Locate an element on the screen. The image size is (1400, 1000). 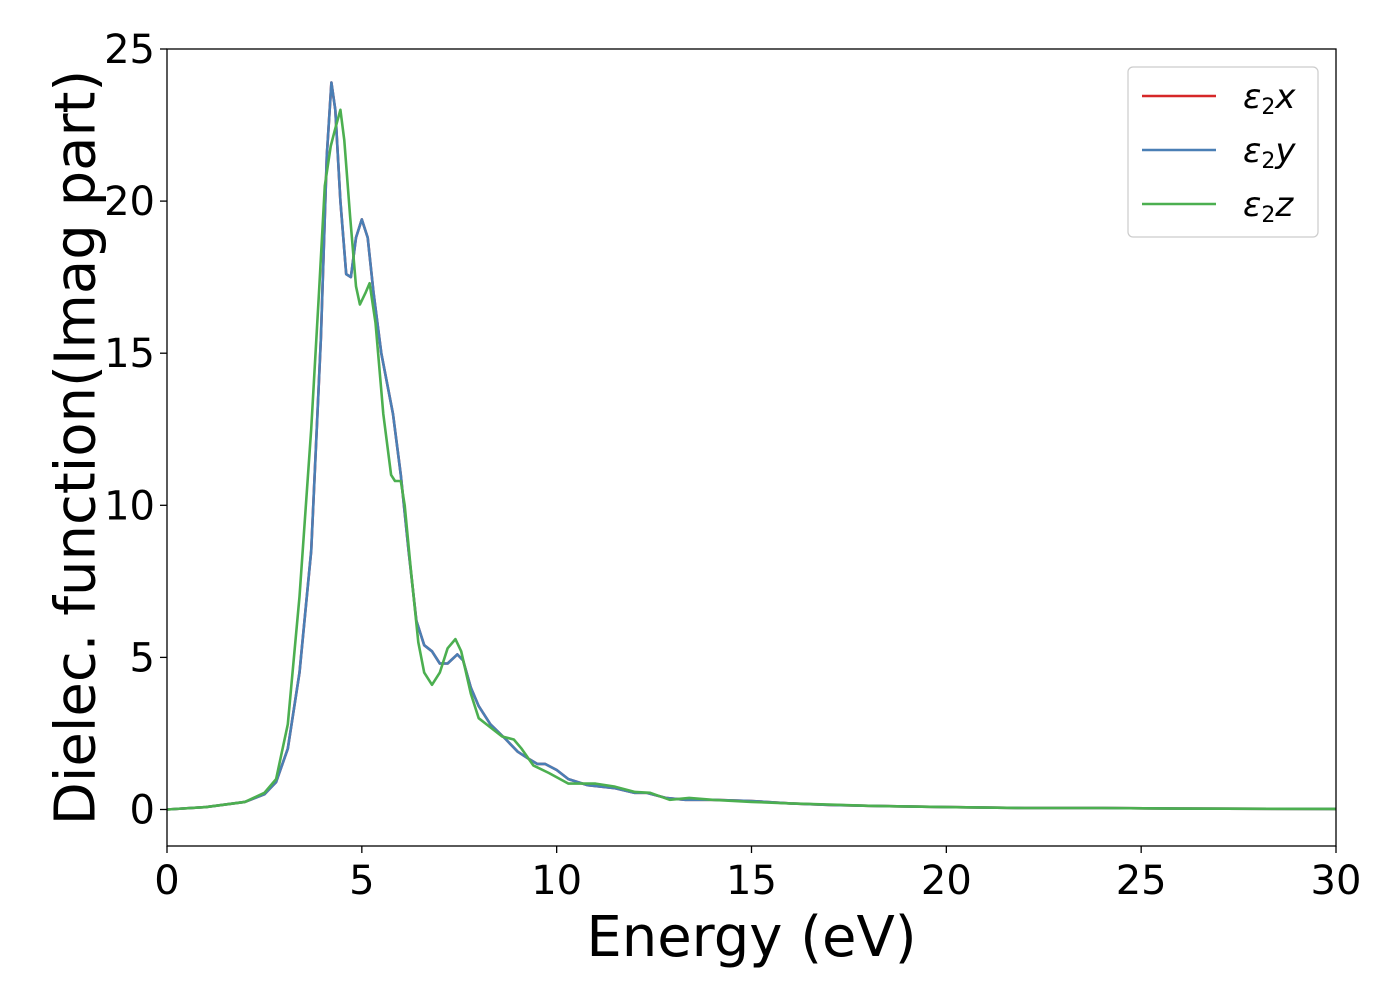
x-tick-label: 30 is located at coordinates (1336, 881).